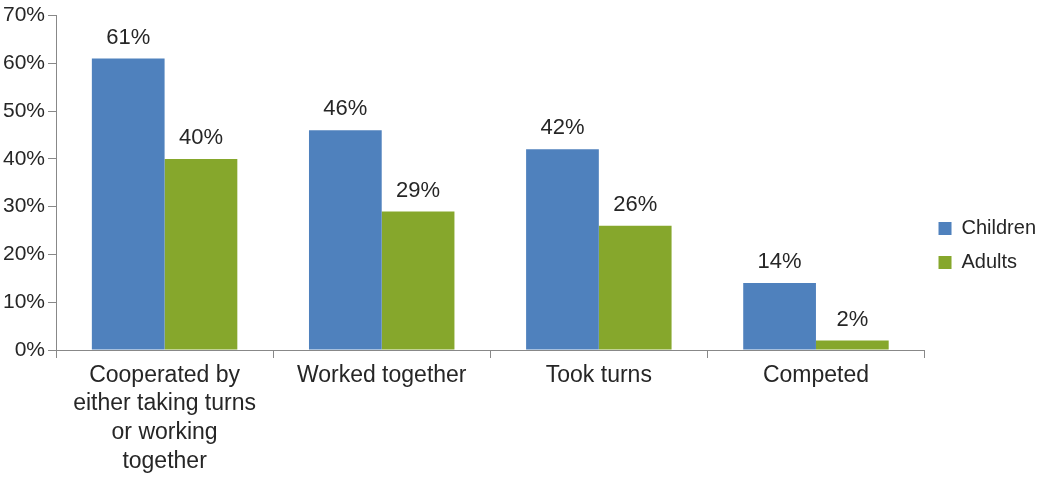 The height and width of the screenshot is (479, 1048). I want to click on data-label: 26%, so click(635, 203).